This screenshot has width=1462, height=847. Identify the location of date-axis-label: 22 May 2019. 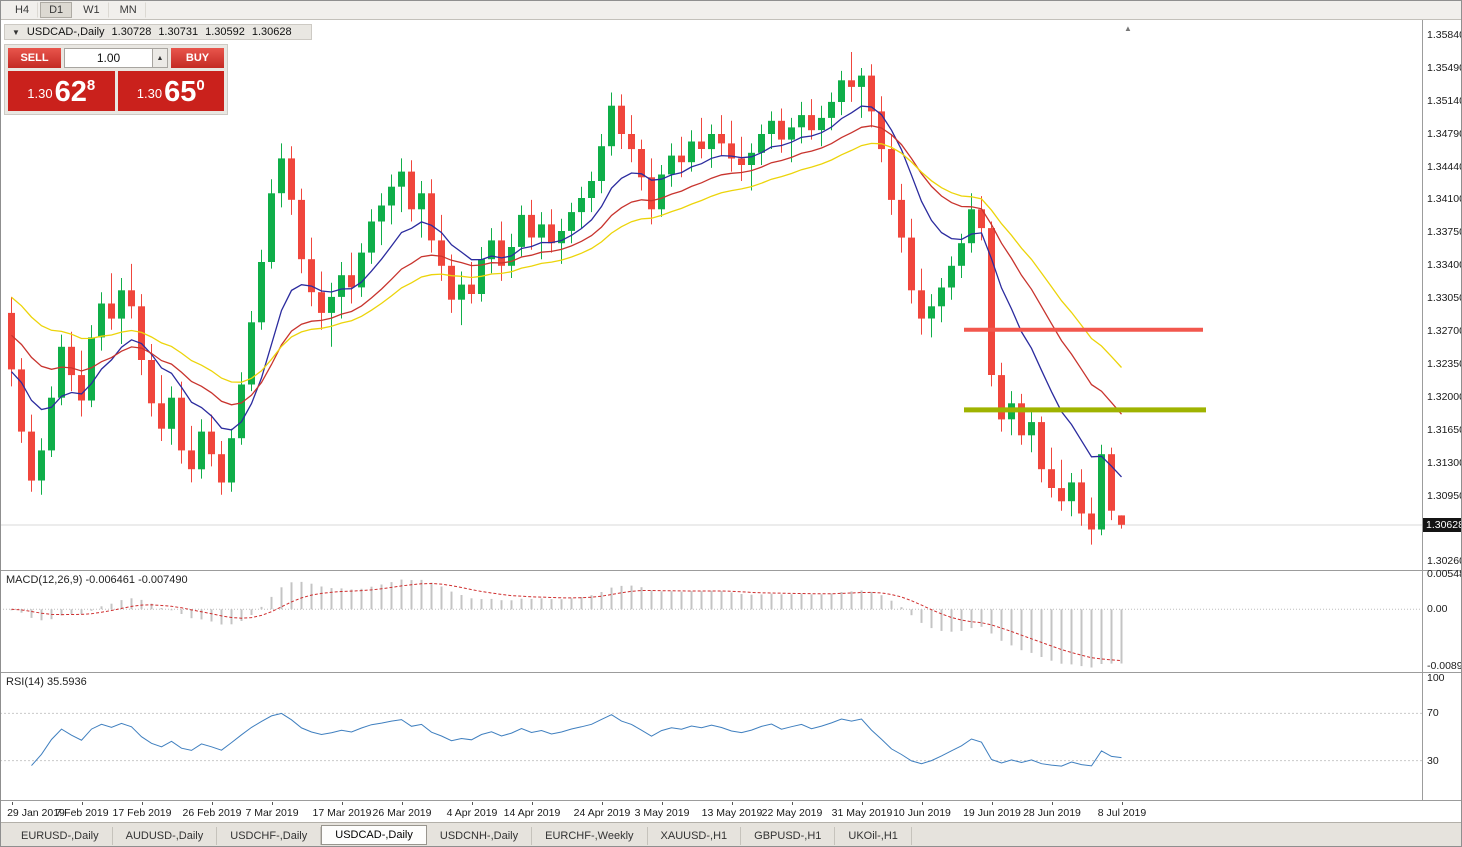
(792, 813).